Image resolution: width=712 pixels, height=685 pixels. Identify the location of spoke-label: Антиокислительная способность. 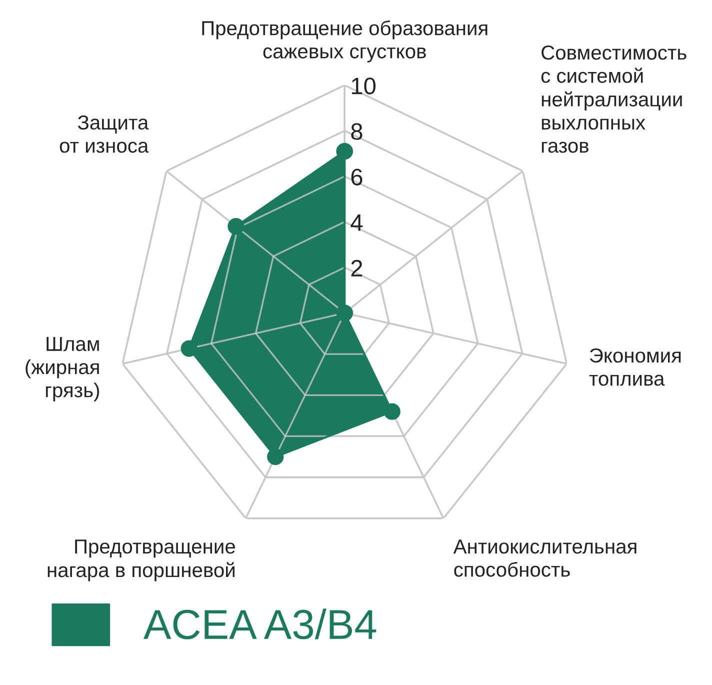
(544, 558).